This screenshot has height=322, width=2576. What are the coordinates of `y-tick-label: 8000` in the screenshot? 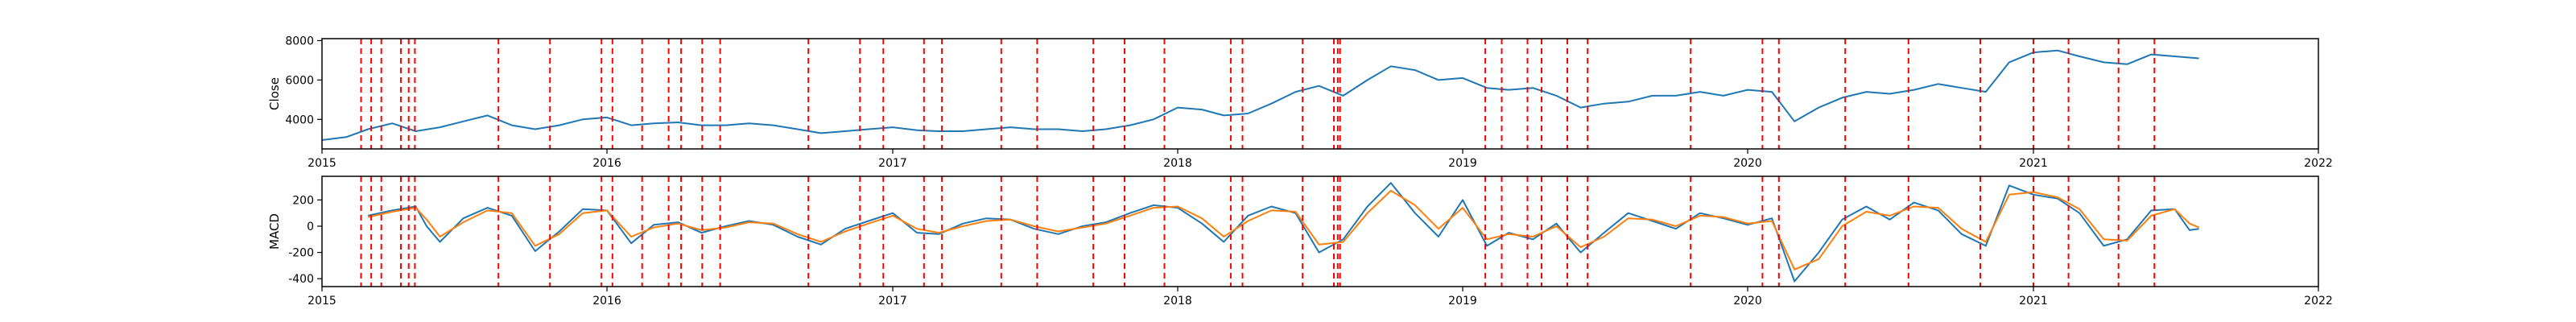 It's located at (299, 41).